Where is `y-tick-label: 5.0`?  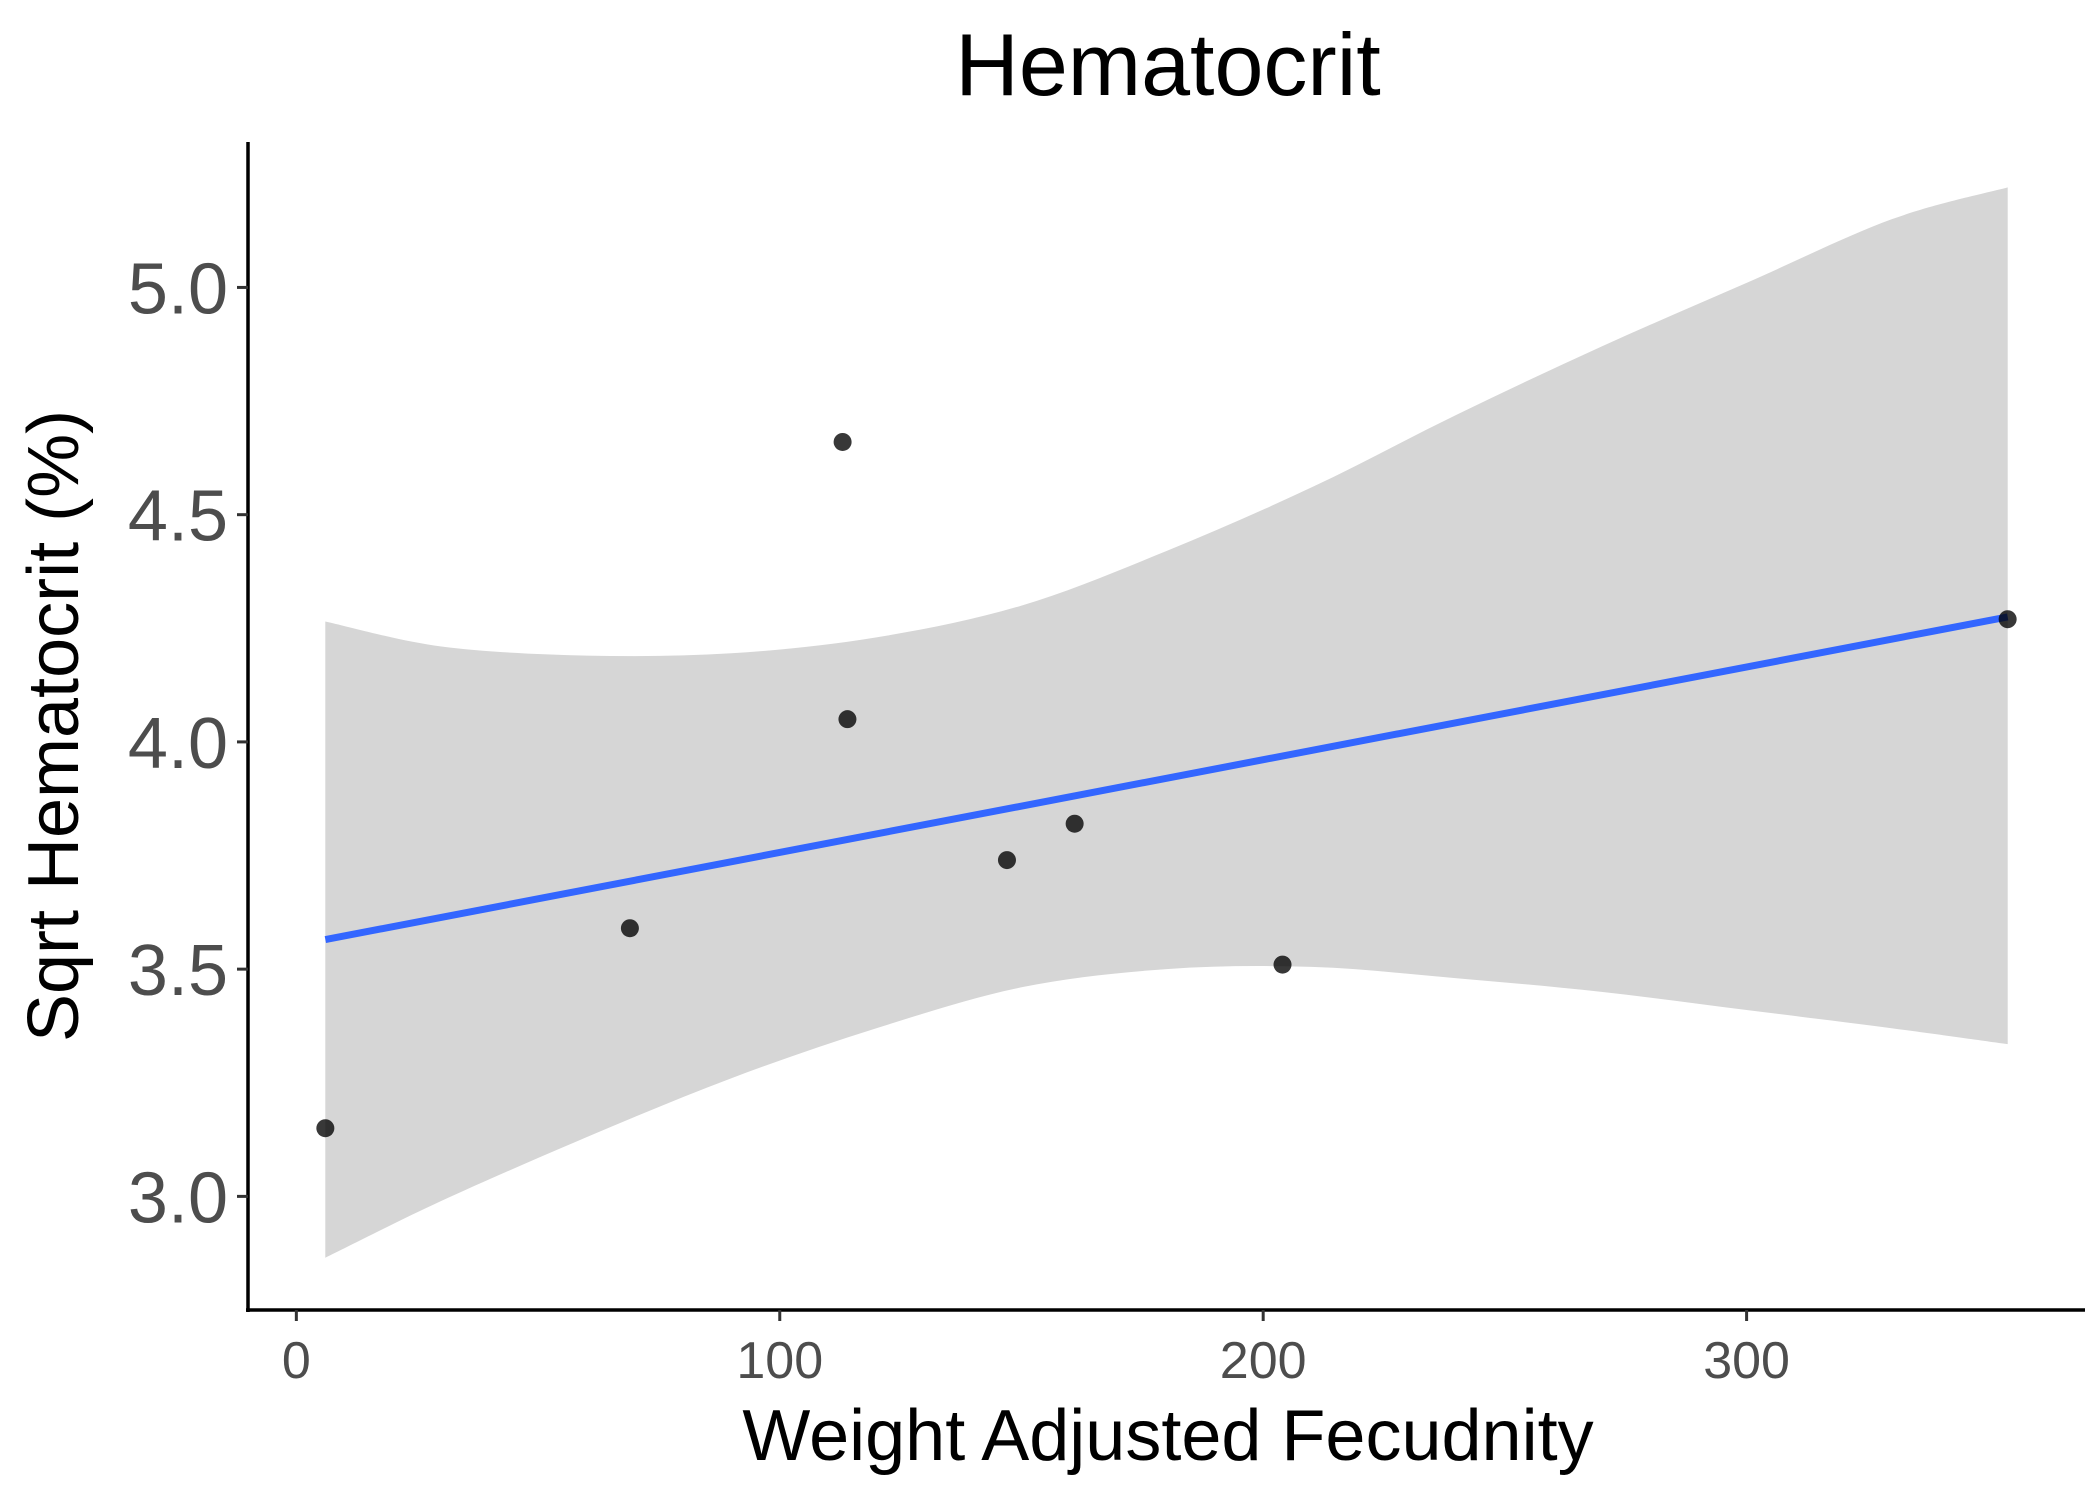
y-tick-label: 5.0 is located at coordinates (178, 289).